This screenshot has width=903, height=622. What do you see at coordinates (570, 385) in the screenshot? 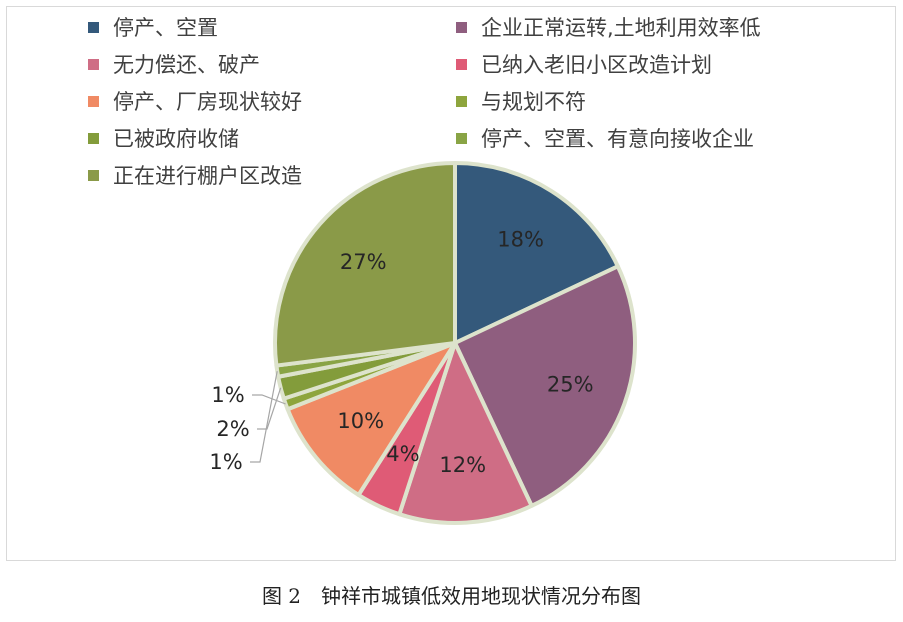
I see `data-label: 25%` at bounding box center [570, 385].